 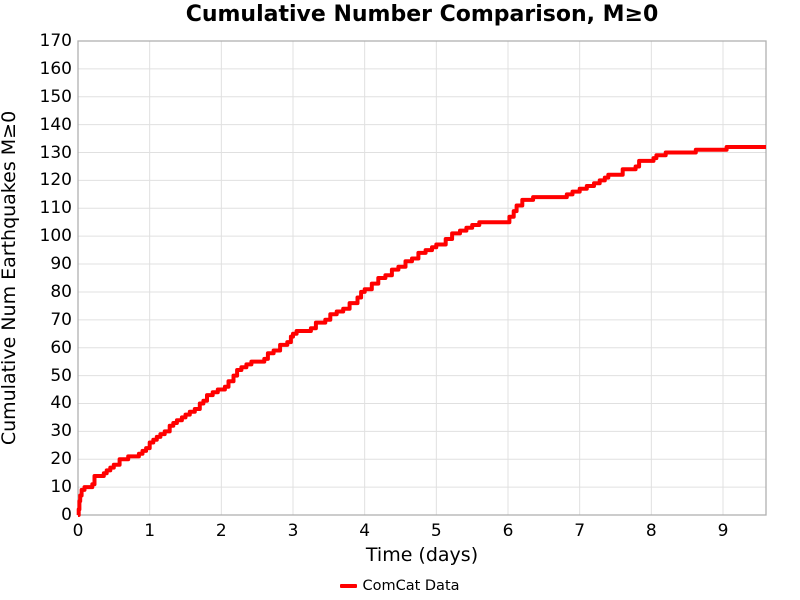 I want to click on legend-label: ComCat Data, so click(x=411, y=586).